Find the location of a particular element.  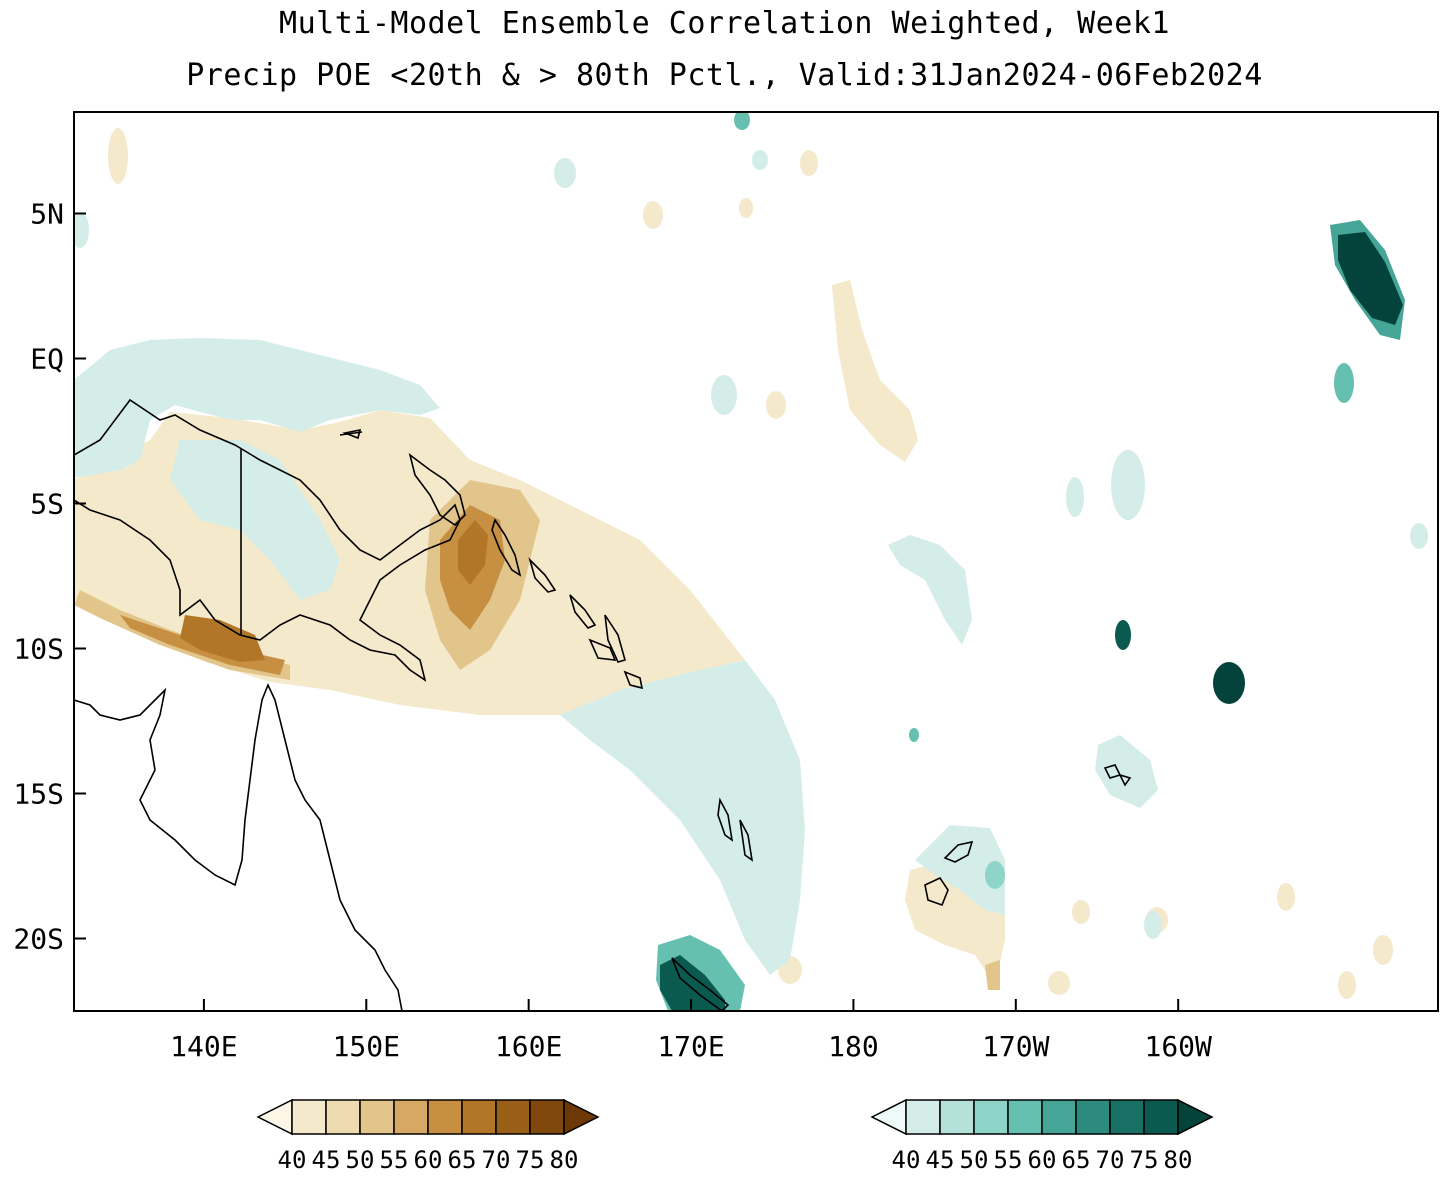

y-tick-label: 20S is located at coordinates (38, 939).